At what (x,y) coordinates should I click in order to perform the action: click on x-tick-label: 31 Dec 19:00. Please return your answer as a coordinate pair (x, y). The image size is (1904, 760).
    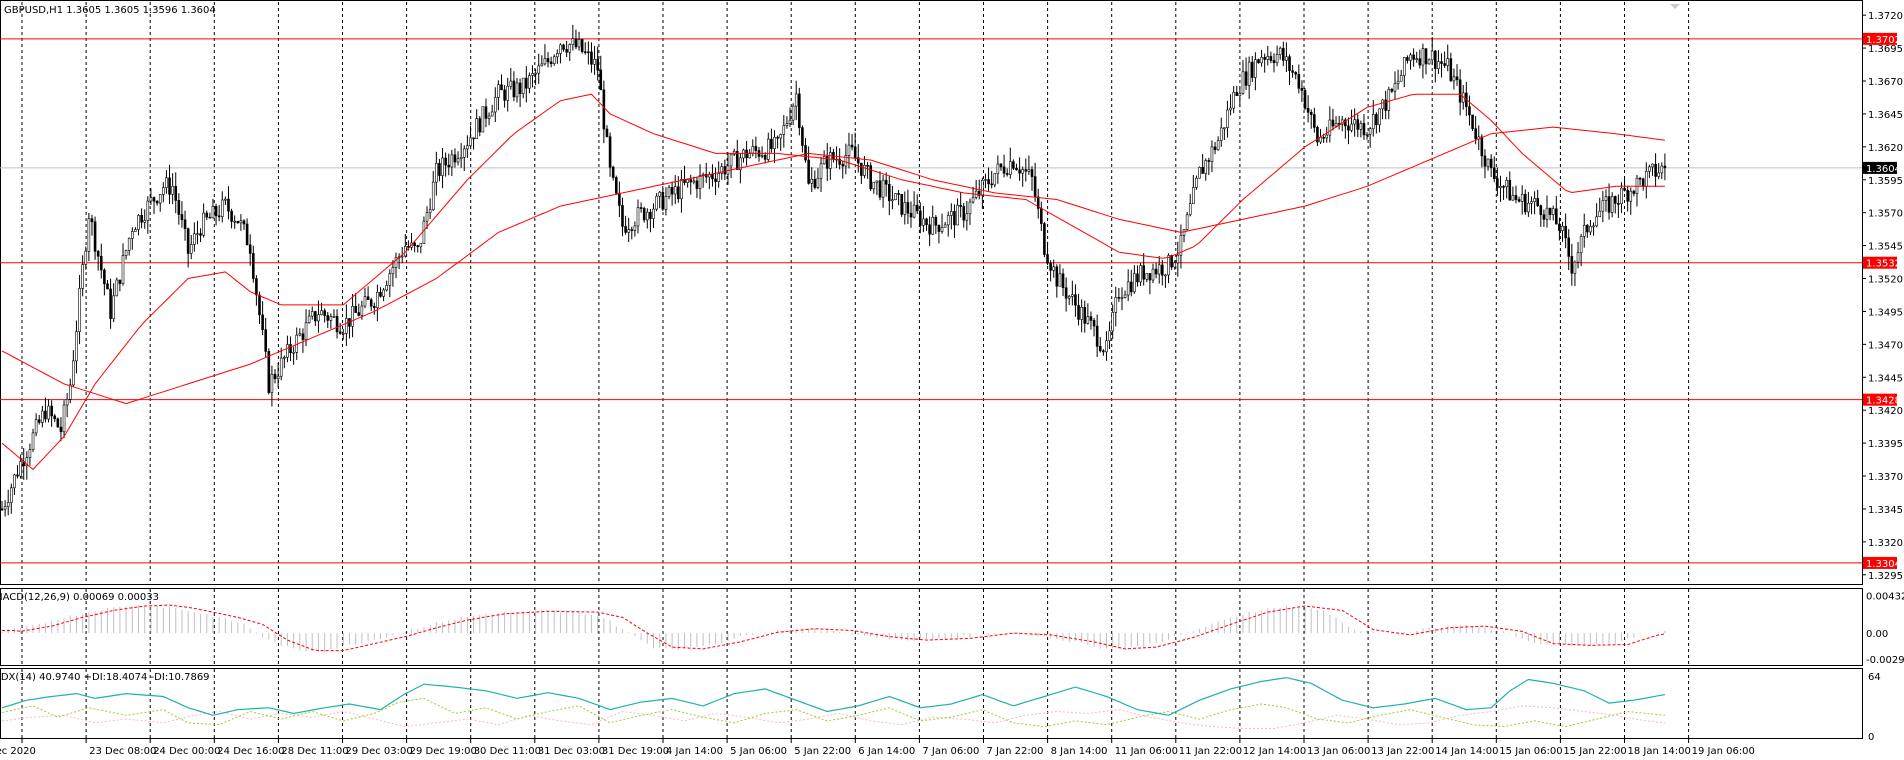
    Looking at the image, I should click on (635, 751).